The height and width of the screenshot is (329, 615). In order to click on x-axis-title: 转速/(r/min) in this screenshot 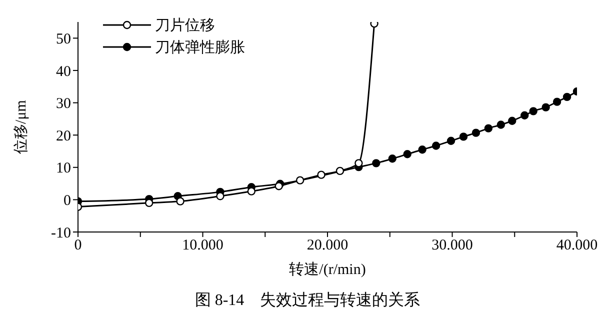, I will do `click(327, 269)`.